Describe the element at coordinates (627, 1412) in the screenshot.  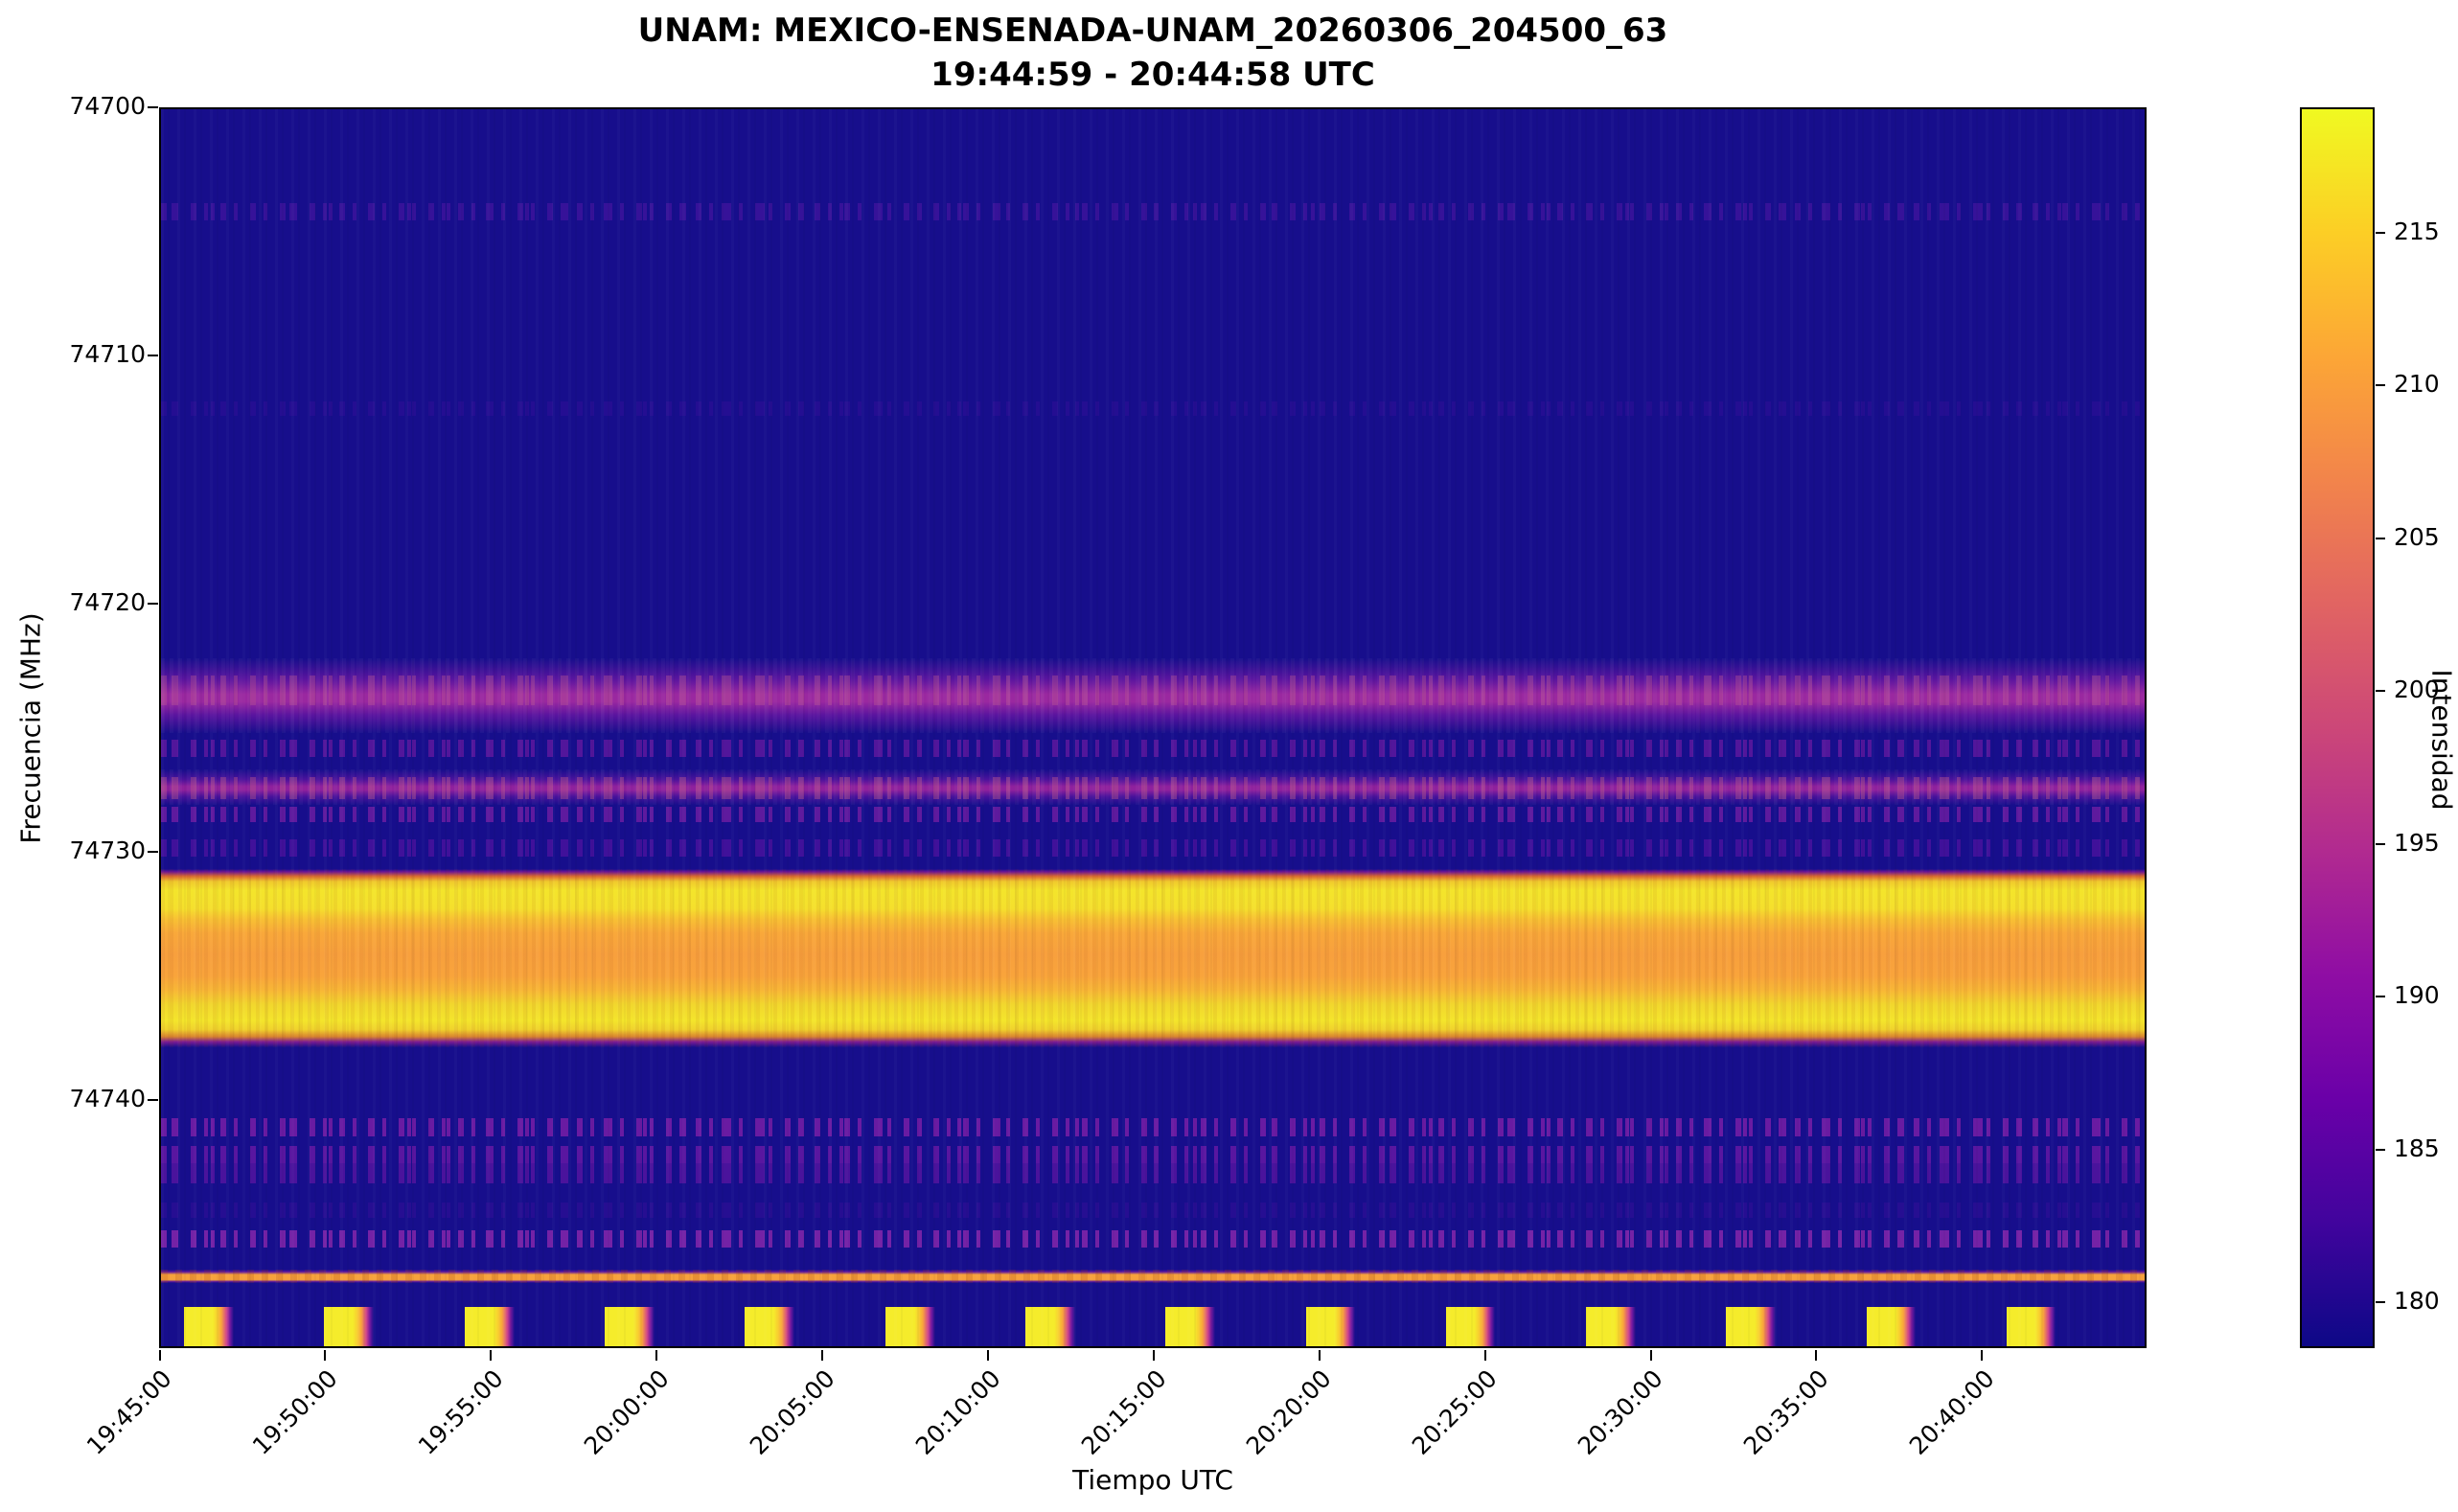
I see `x-tick-label: 20:00:00` at that location.